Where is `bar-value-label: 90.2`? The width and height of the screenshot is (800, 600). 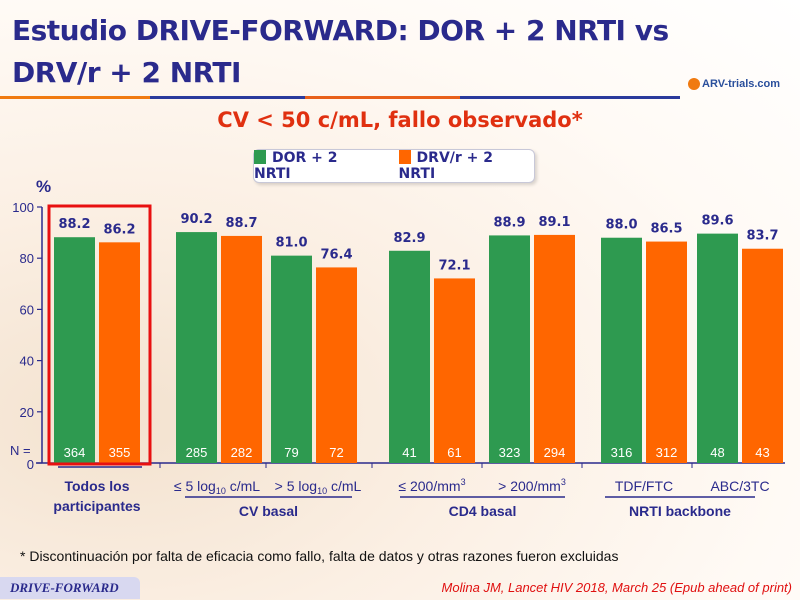 bar-value-label: 90.2 is located at coordinates (196, 219).